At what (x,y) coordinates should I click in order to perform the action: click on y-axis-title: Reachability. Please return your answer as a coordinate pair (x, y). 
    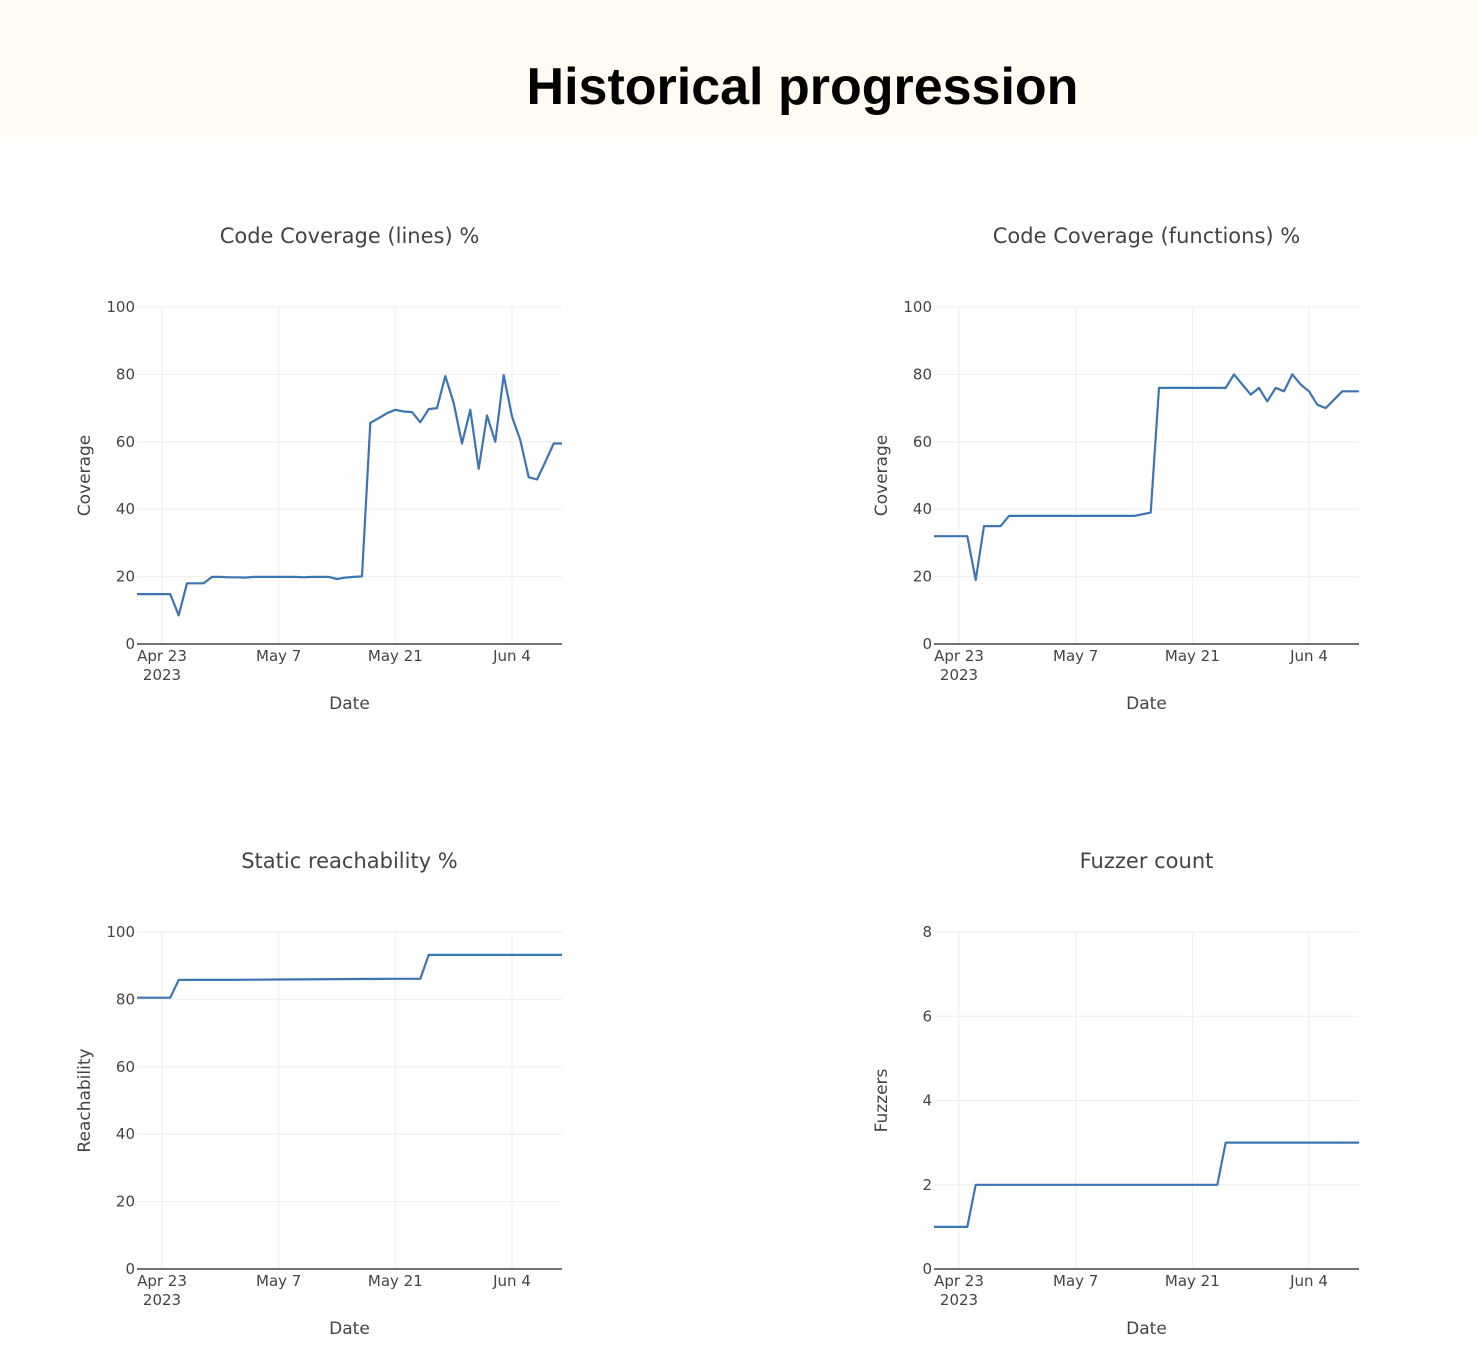
    Looking at the image, I should click on (85, 1100).